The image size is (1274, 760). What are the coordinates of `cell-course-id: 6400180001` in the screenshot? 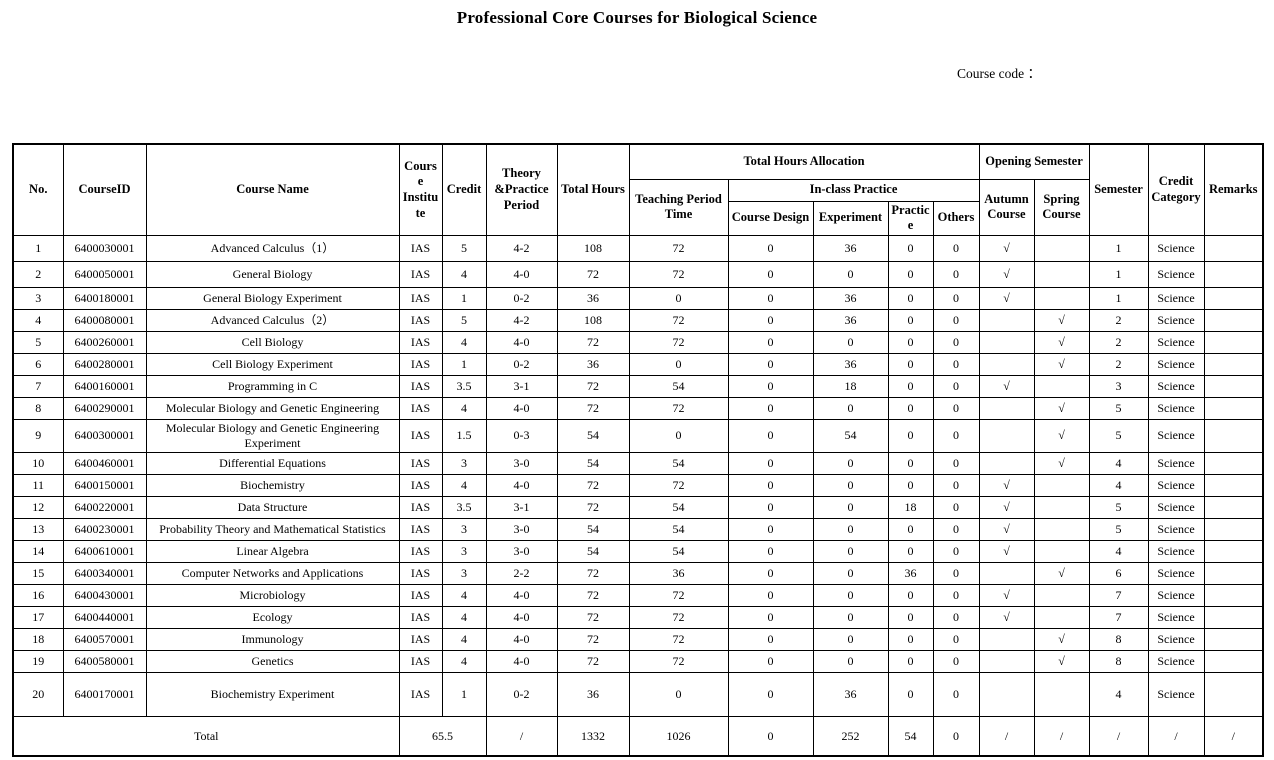 It's located at (104, 298).